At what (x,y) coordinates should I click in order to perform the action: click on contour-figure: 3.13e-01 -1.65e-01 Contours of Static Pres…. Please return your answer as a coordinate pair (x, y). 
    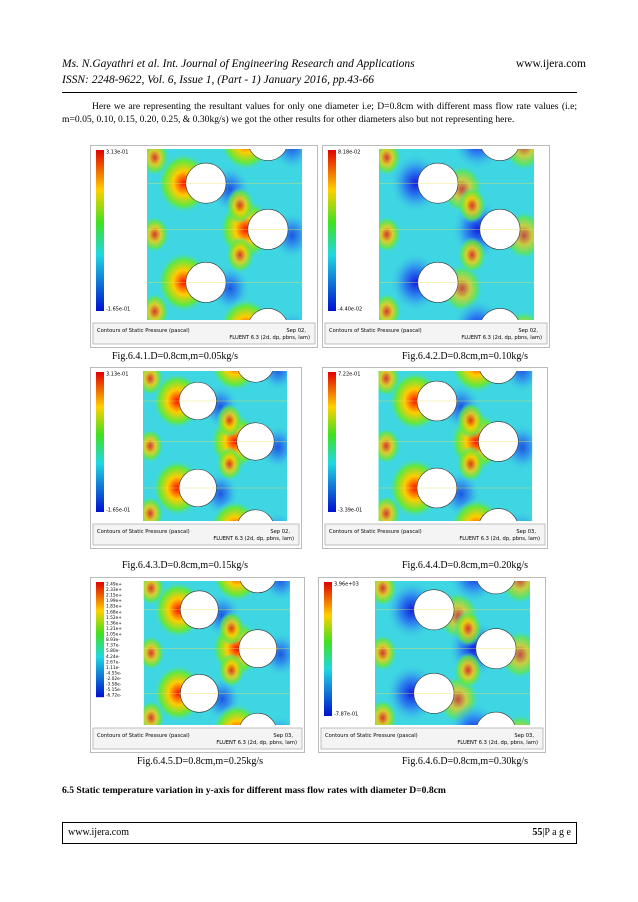
    Looking at the image, I should click on (196, 458).